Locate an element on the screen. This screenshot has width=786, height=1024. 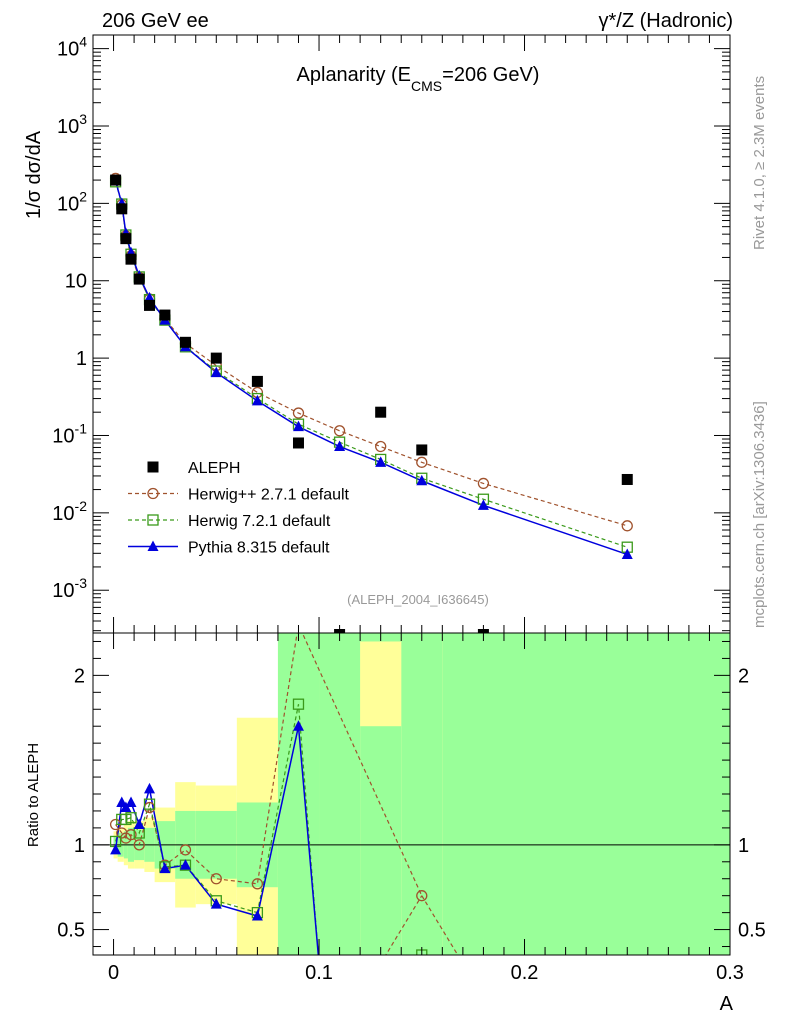
legend-marker-data is located at coordinates (153, 467).